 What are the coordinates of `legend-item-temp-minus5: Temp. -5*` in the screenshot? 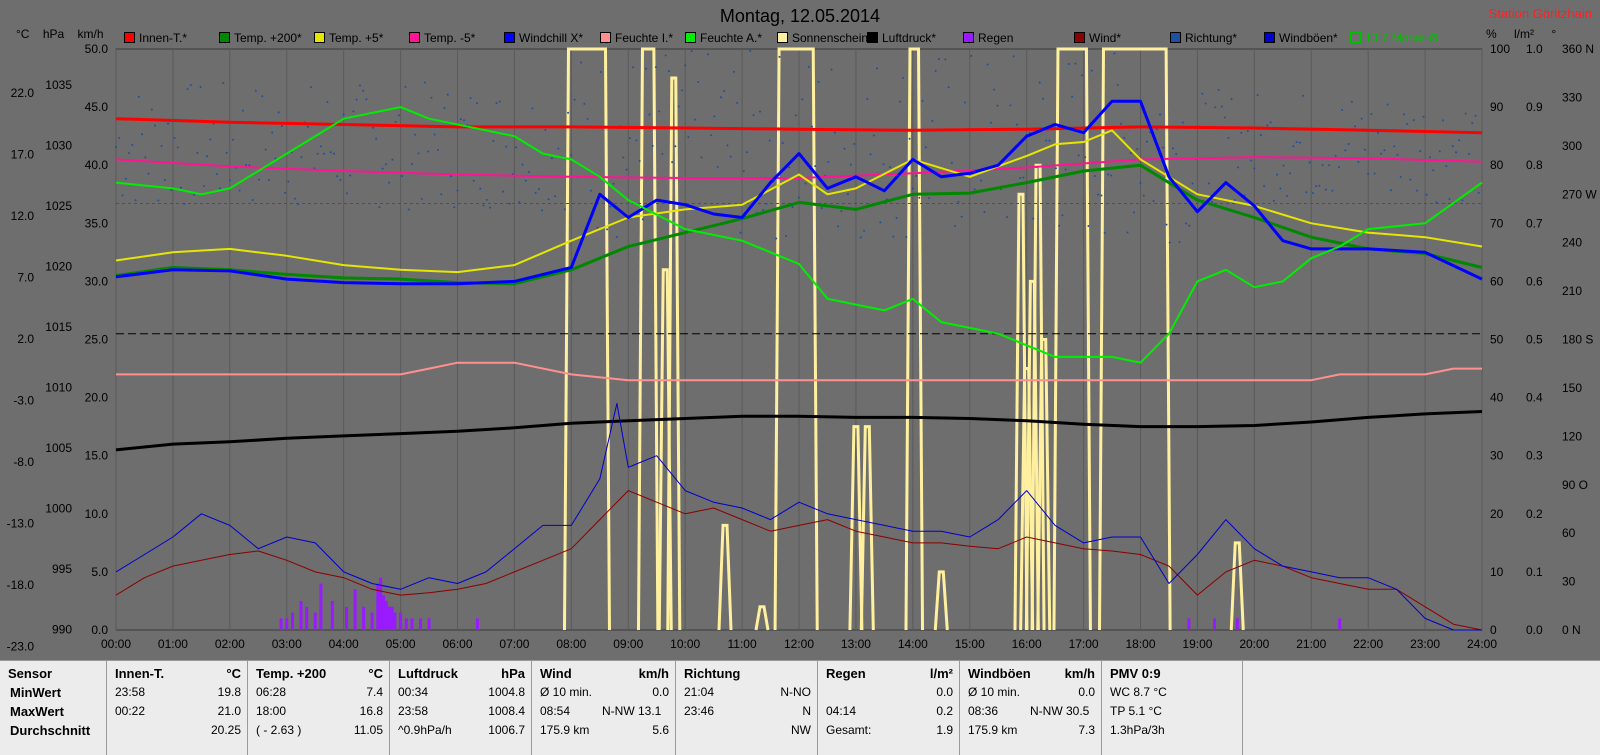 It's located at (442, 38).